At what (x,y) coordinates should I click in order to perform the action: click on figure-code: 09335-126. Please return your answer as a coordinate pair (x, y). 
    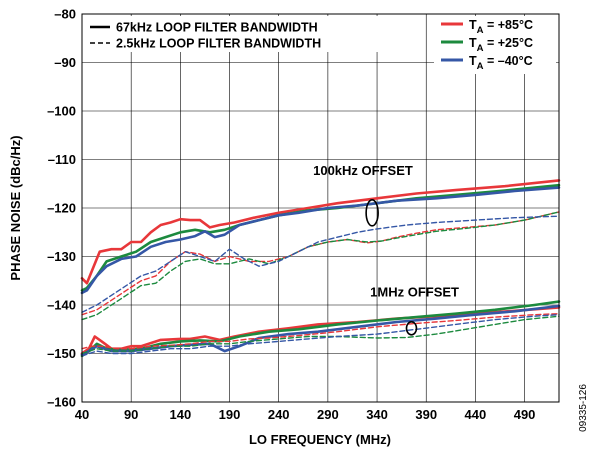
    Looking at the image, I should click on (583, 408).